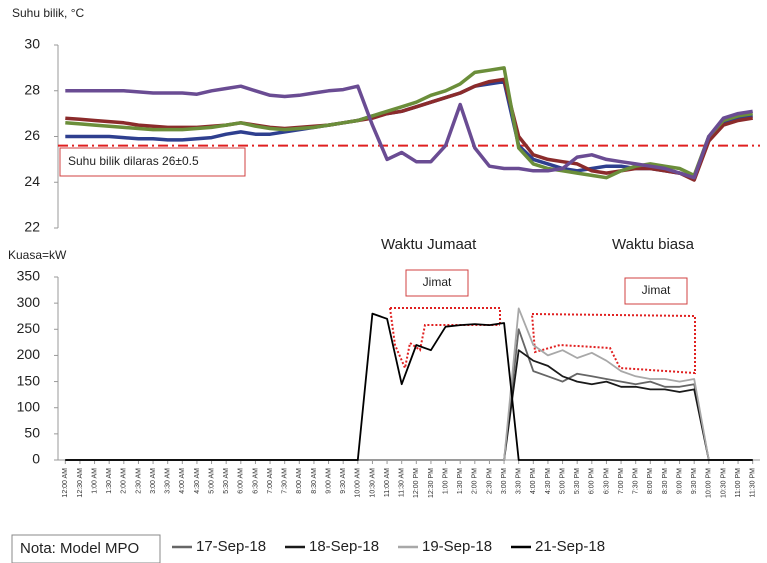 Image resolution: width=767 pixels, height=563 pixels. What do you see at coordinates (48, 13) in the screenshot?
I see `y-axis-label: Suhu bilik, °C` at bounding box center [48, 13].